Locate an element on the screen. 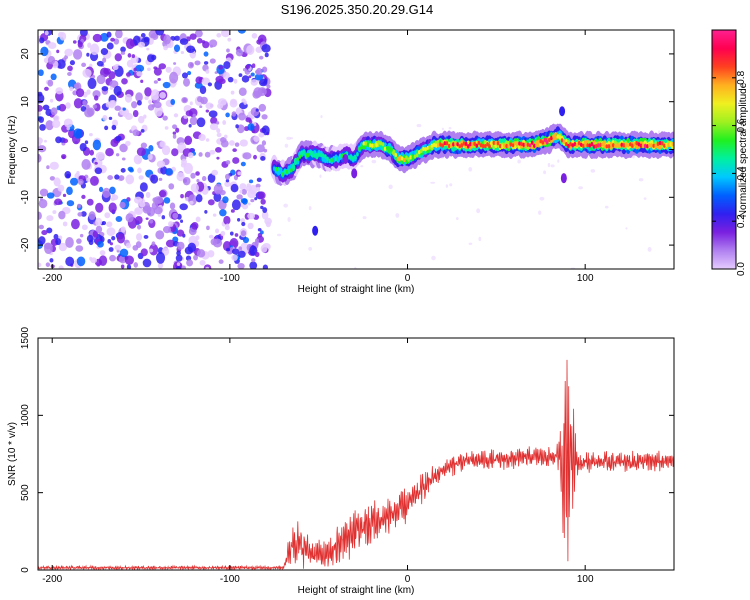 The height and width of the screenshot is (600, 750). x-tick-label: 0 is located at coordinates (408, 278).